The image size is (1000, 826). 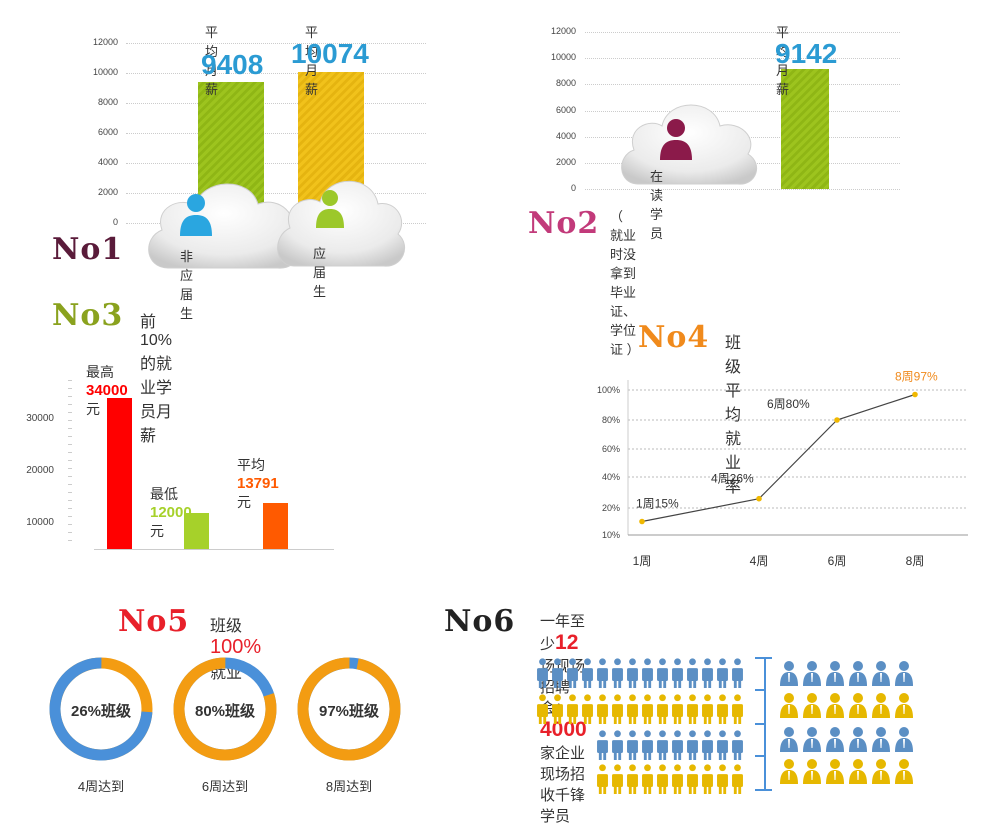 What do you see at coordinates (187, 285) in the screenshot?
I see `cloud-label-non-graduate: 非应届生` at bounding box center [187, 285].